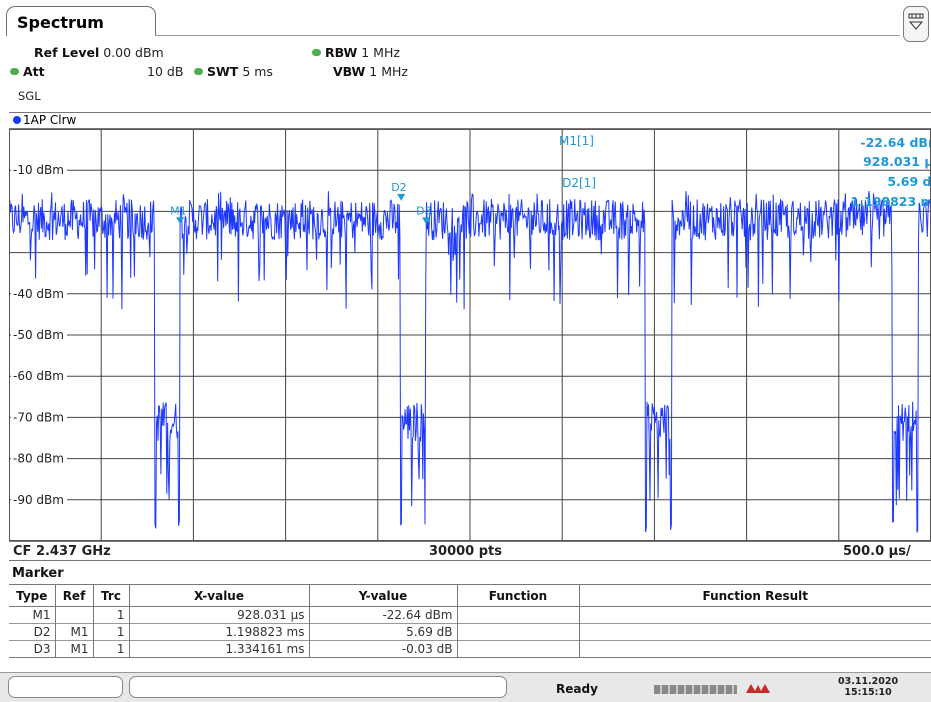 This screenshot has width=931, height=702. I want to click on cell-x-value: 1.334161 ms, so click(218, 649).